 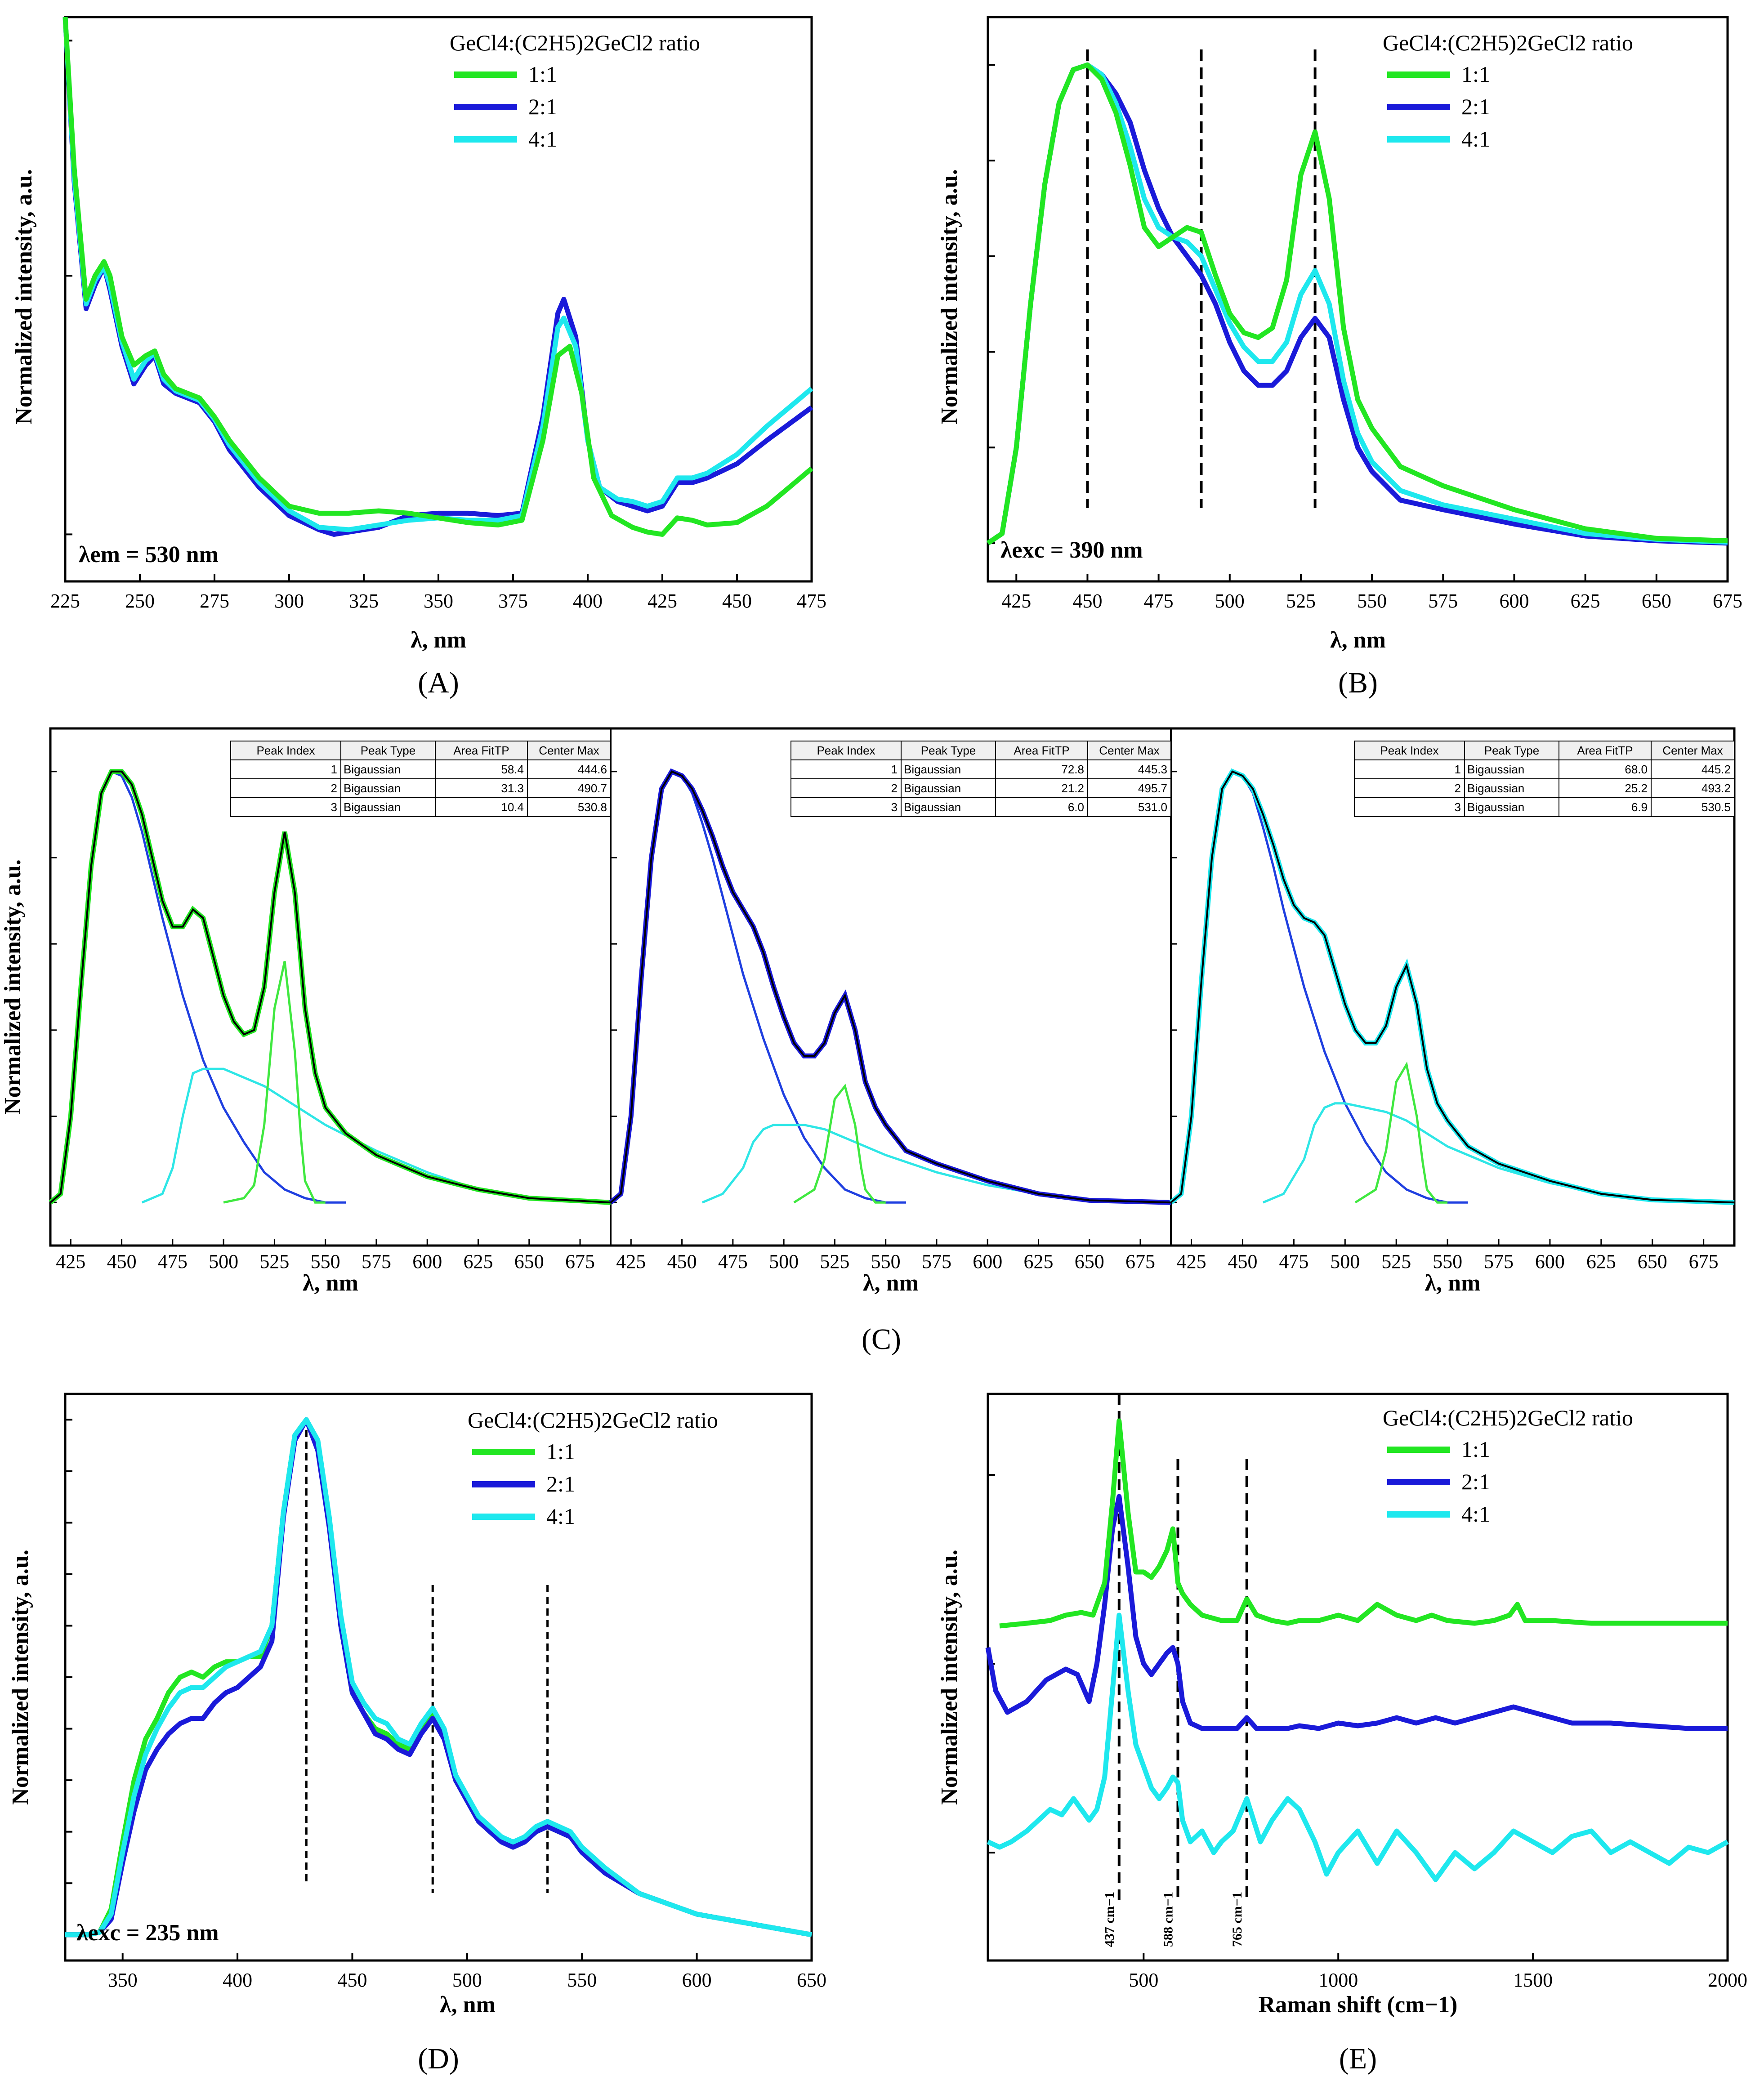 I want to click on panel-b-frame, so click(x=1358, y=299).